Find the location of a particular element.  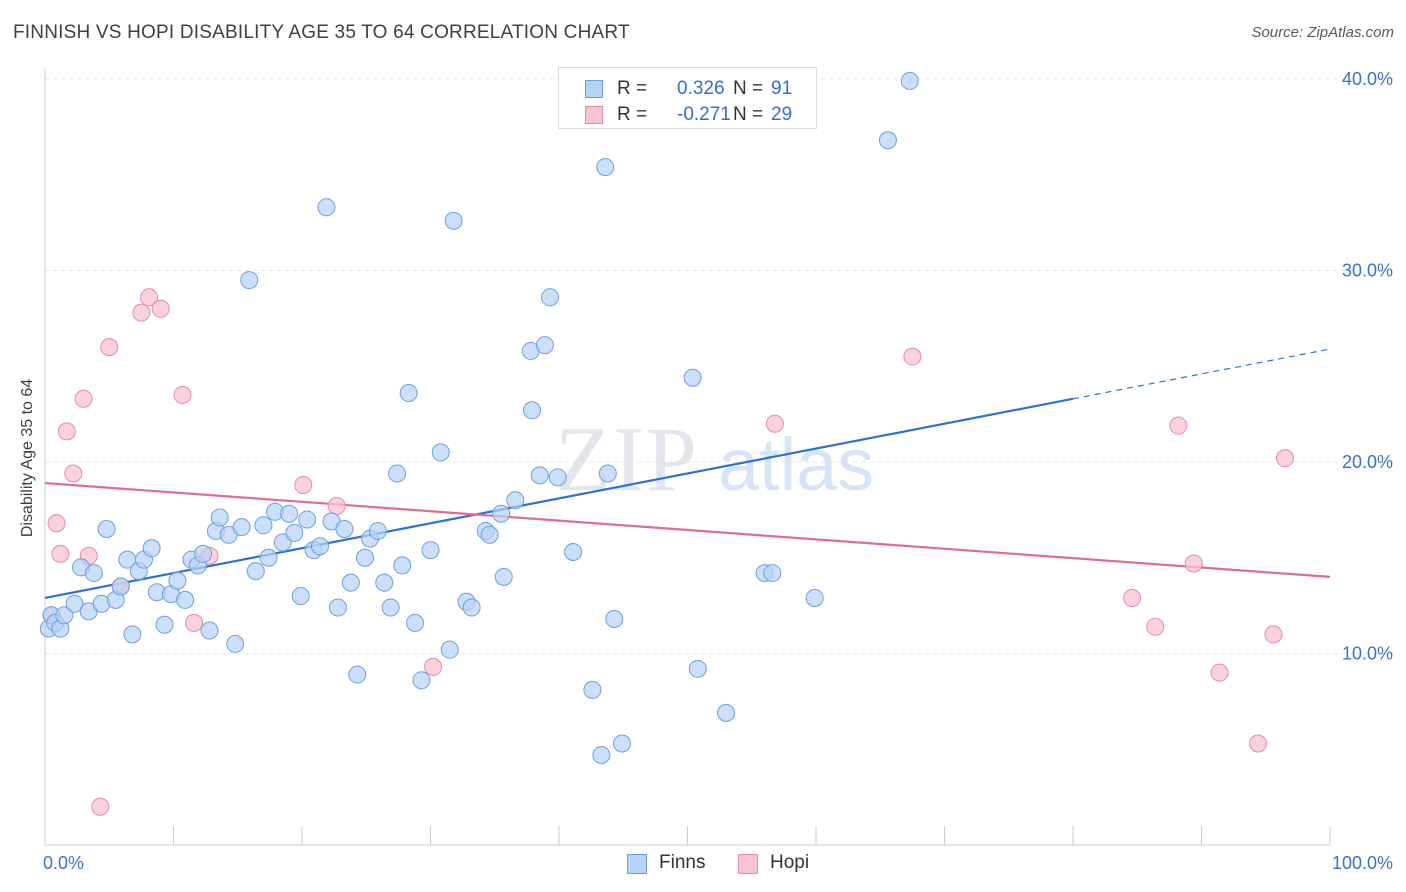

x-tick-label: 100.0% is located at coordinates (1362, 863).